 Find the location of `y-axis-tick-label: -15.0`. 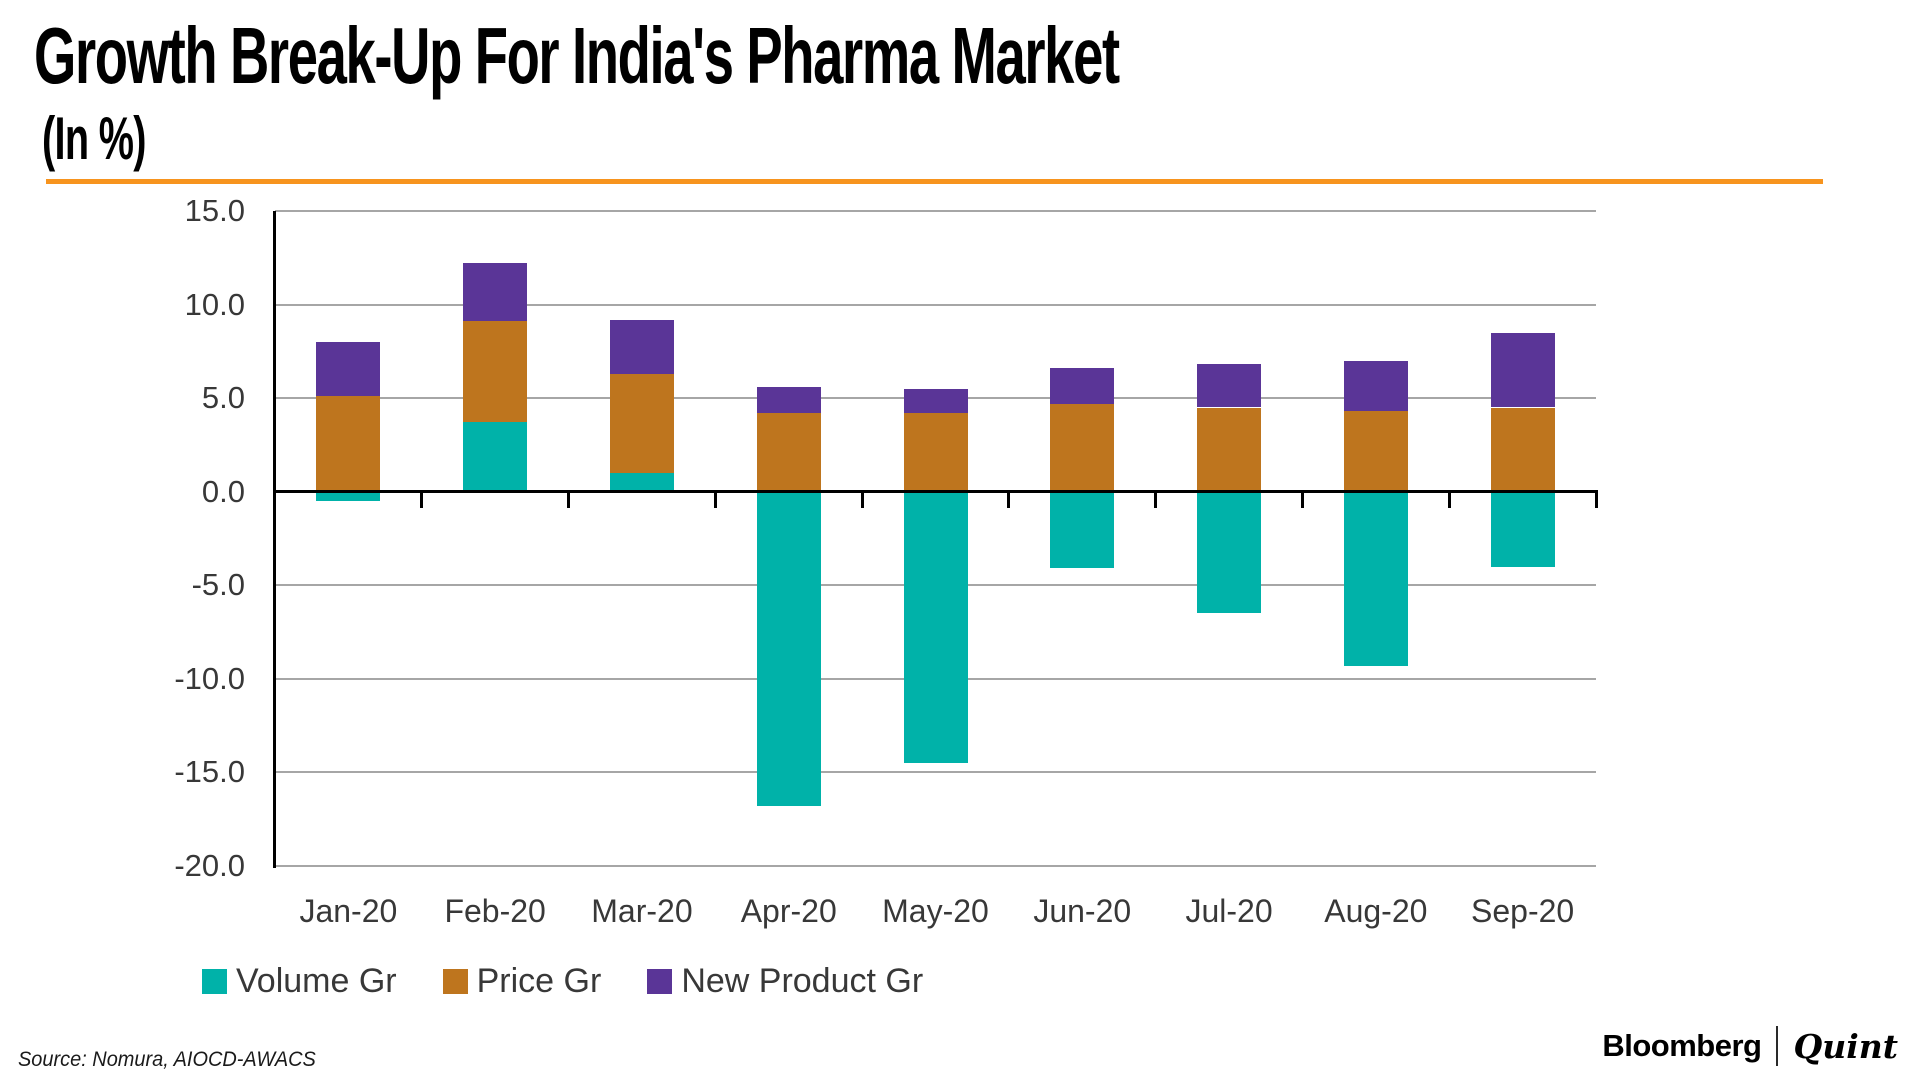

y-axis-tick-label: -15.0 is located at coordinates (209, 772).